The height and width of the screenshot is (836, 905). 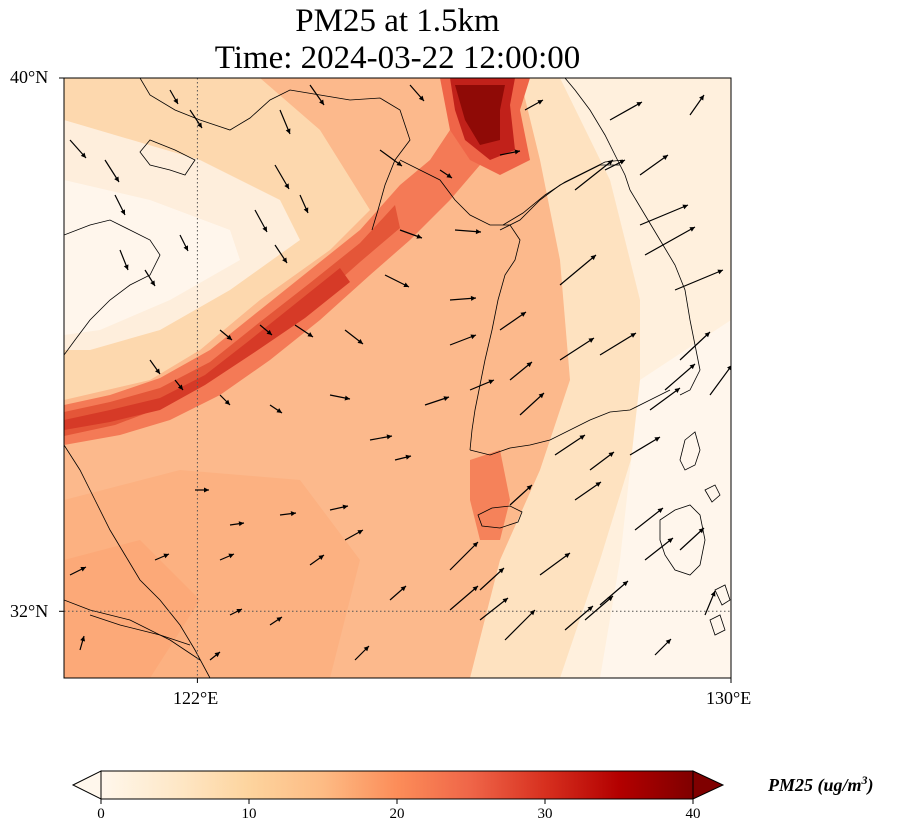 I want to click on colorbar-tick-label: 30, so click(x=545, y=814).